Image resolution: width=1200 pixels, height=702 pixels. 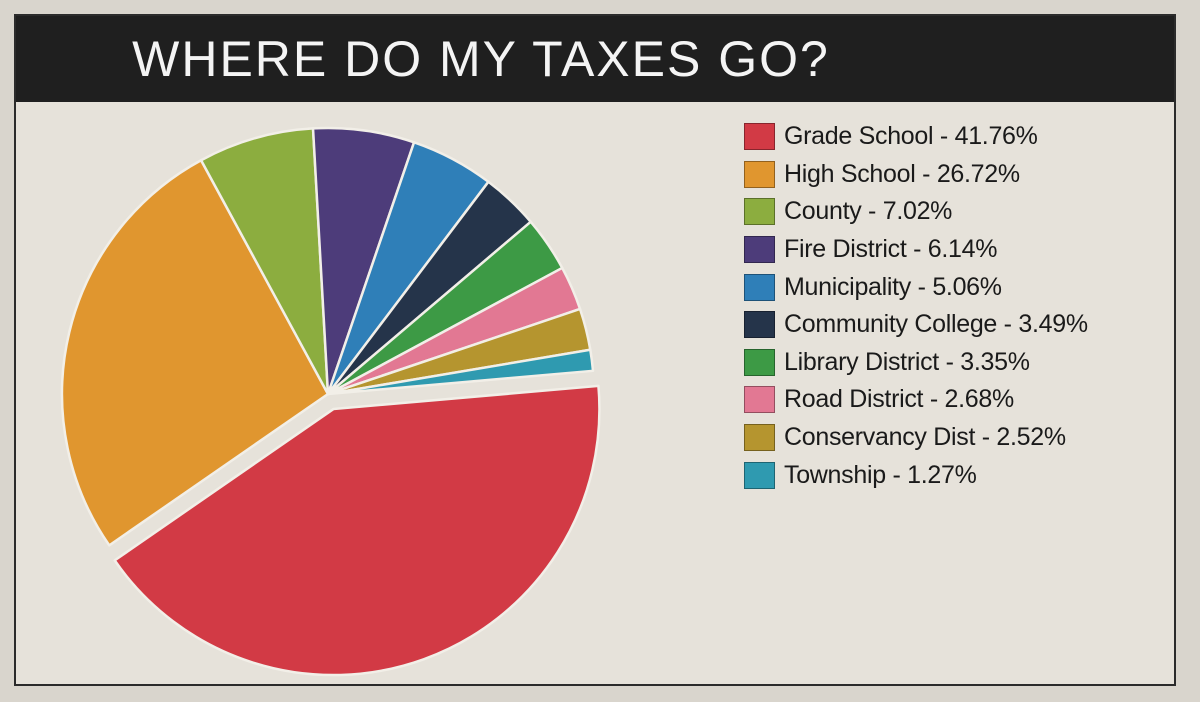 I want to click on pie-slice-township, so click(x=460, y=372).